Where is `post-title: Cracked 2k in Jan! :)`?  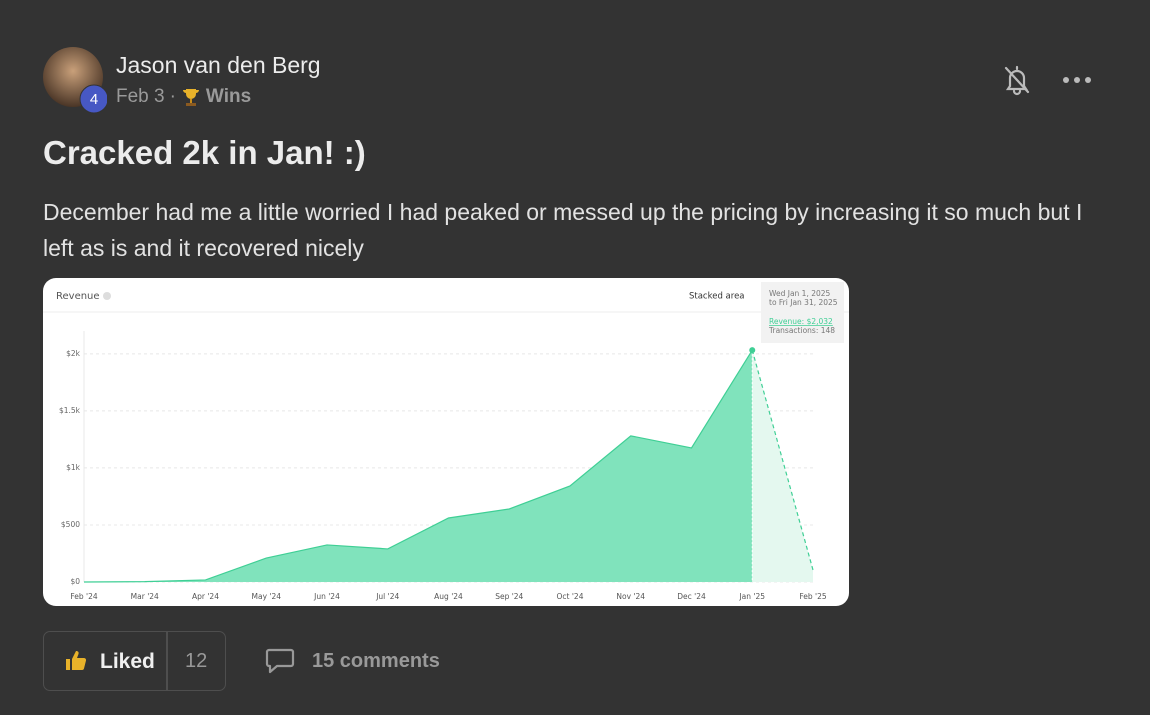
post-title: Cracked 2k in Jan! :) is located at coordinates (204, 152).